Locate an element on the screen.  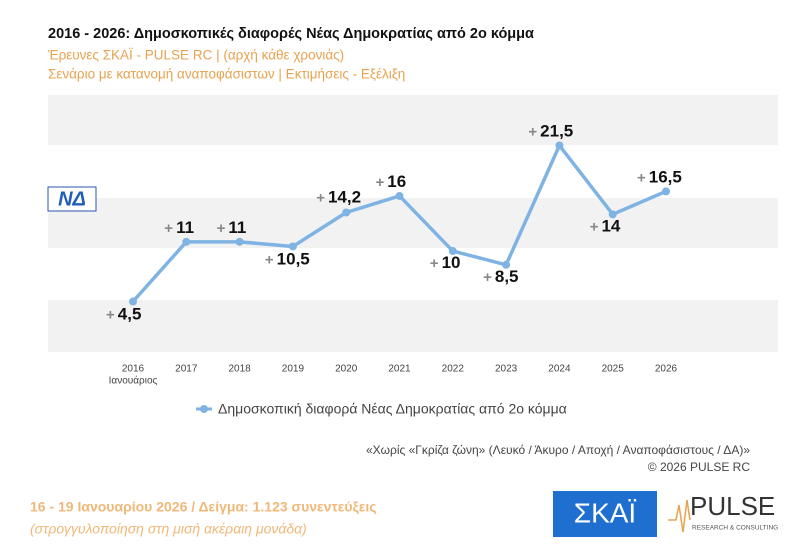
x-tick-label: 2021 is located at coordinates (399, 369).